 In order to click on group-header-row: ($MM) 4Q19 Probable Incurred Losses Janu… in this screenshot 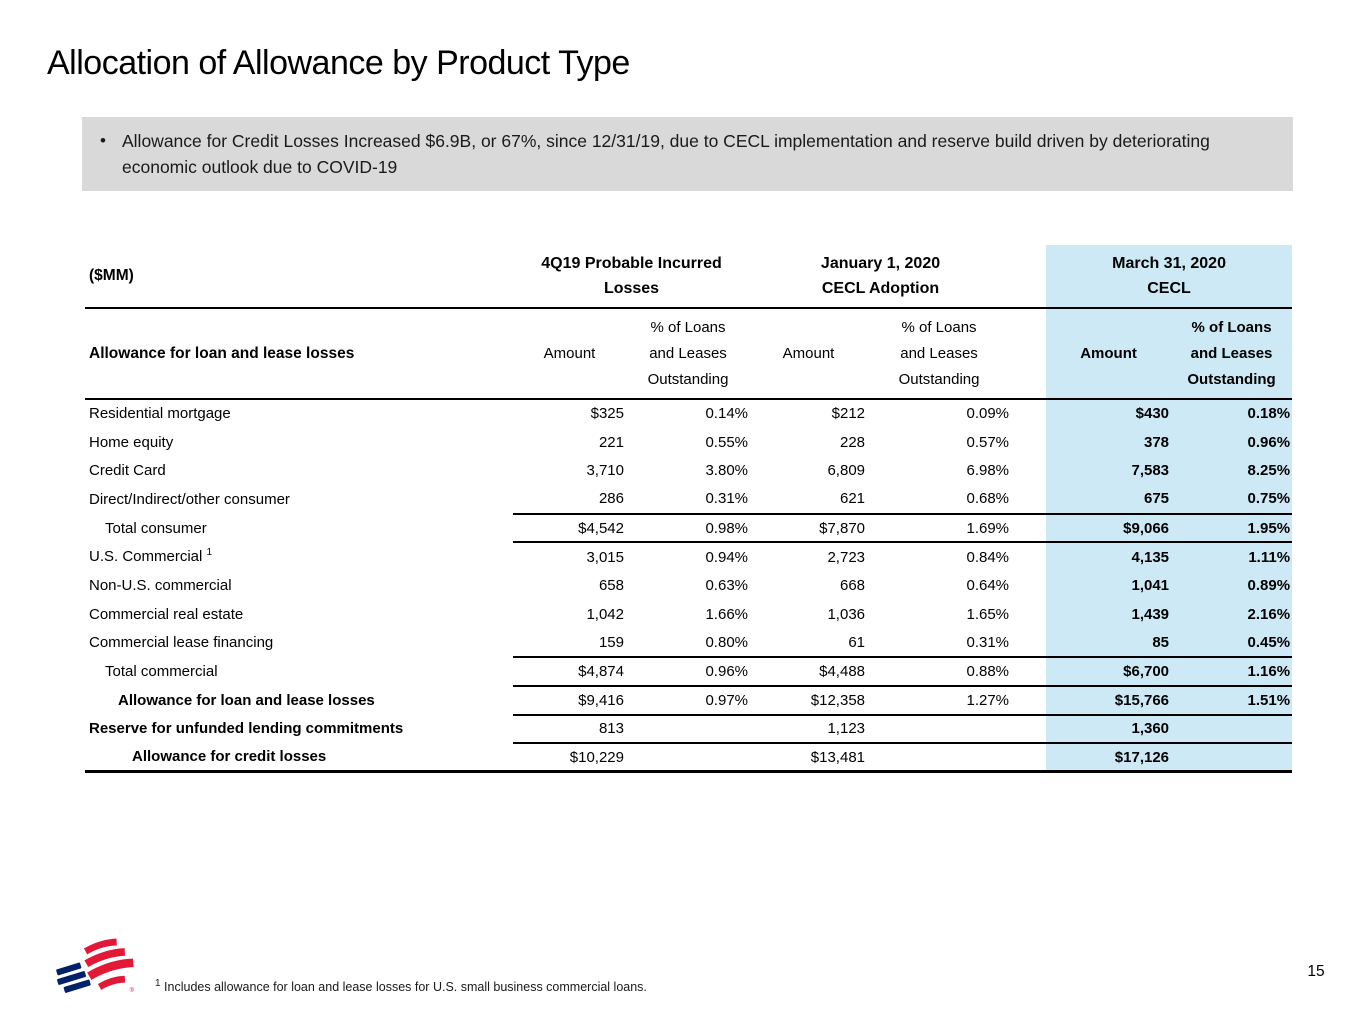, I will do `click(689, 277)`.